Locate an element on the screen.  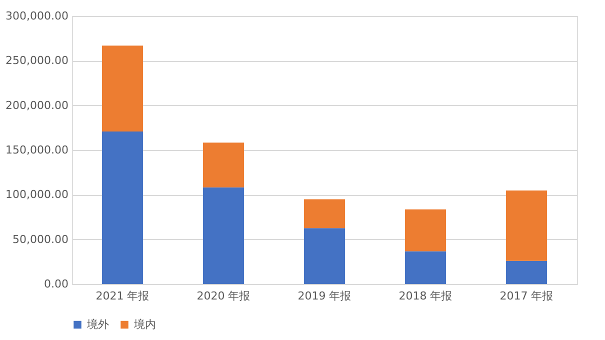
x-tick-label: 2019 年报 is located at coordinates (325, 296).